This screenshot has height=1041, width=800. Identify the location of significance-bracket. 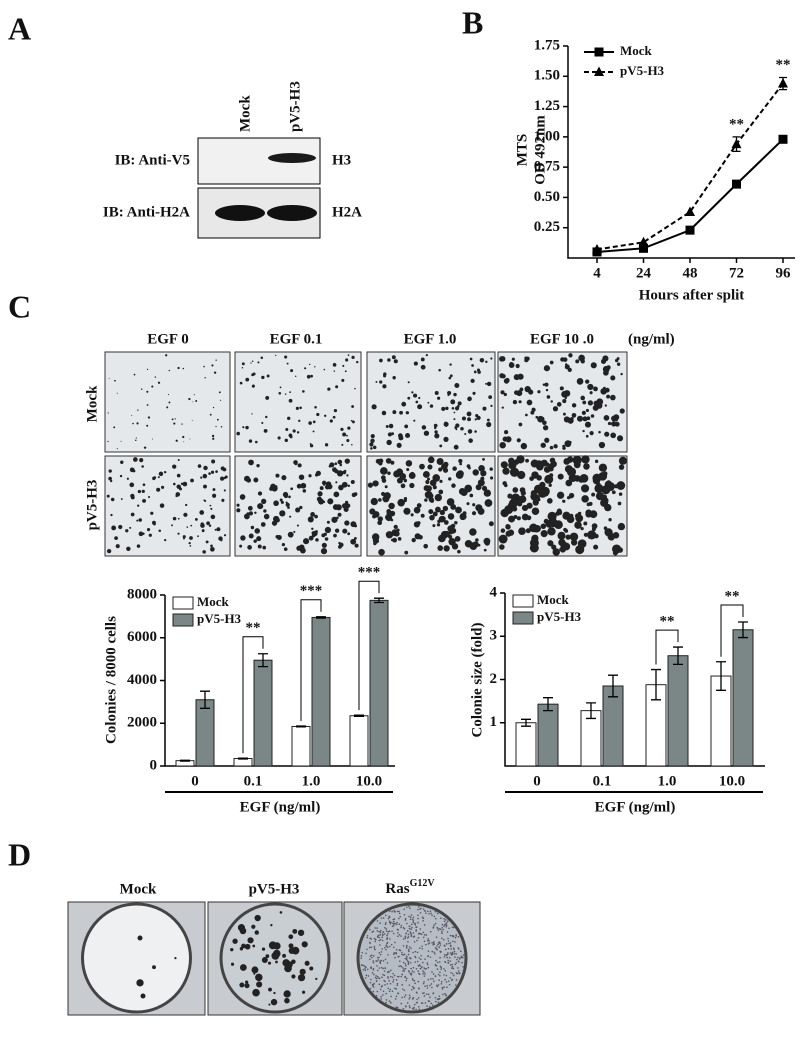
(311, 660).